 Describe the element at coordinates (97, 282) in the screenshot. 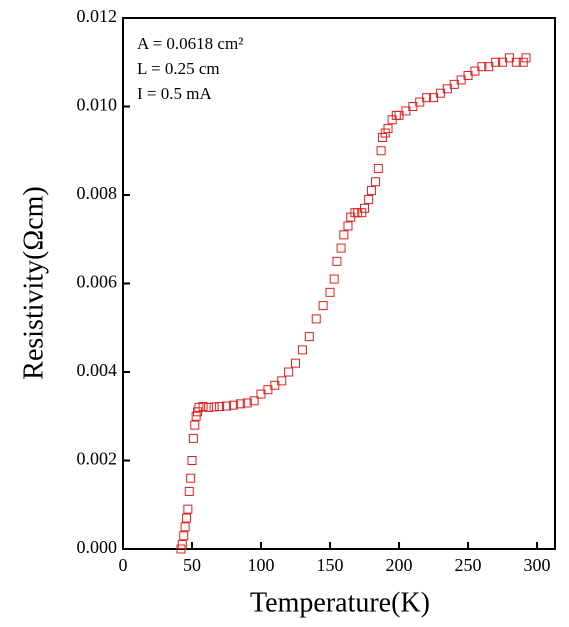

I see `y-tick-label: 0.006` at that location.